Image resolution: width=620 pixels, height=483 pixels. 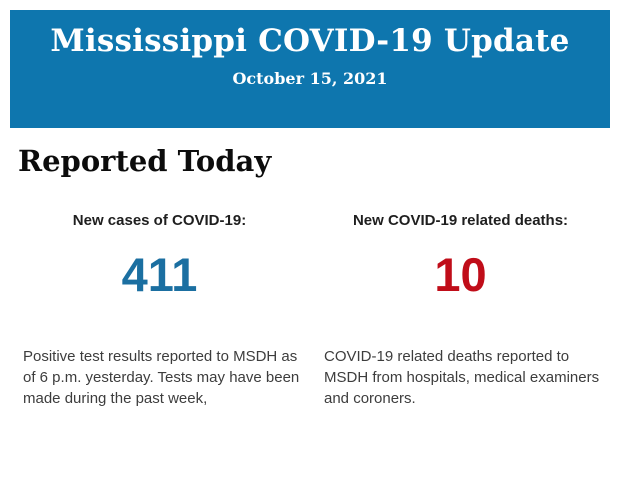 What do you see at coordinates (145, 161) in the screenshot?
I see `section-heading: Reported Today` at bounding box center [145, 161].